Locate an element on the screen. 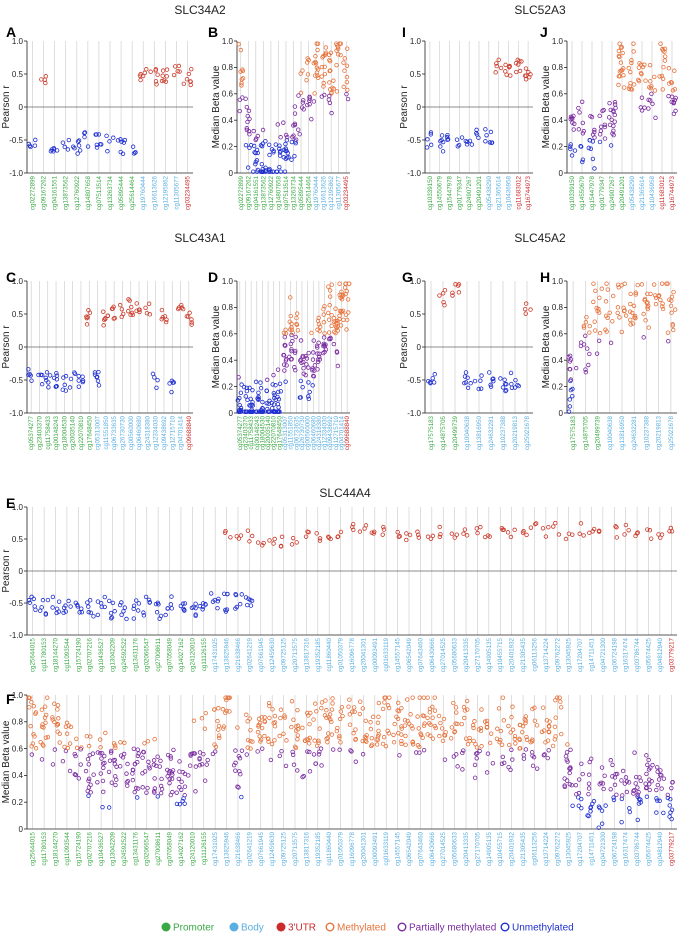  probe-label: cg07058049 is located at coordinates (170, 654).